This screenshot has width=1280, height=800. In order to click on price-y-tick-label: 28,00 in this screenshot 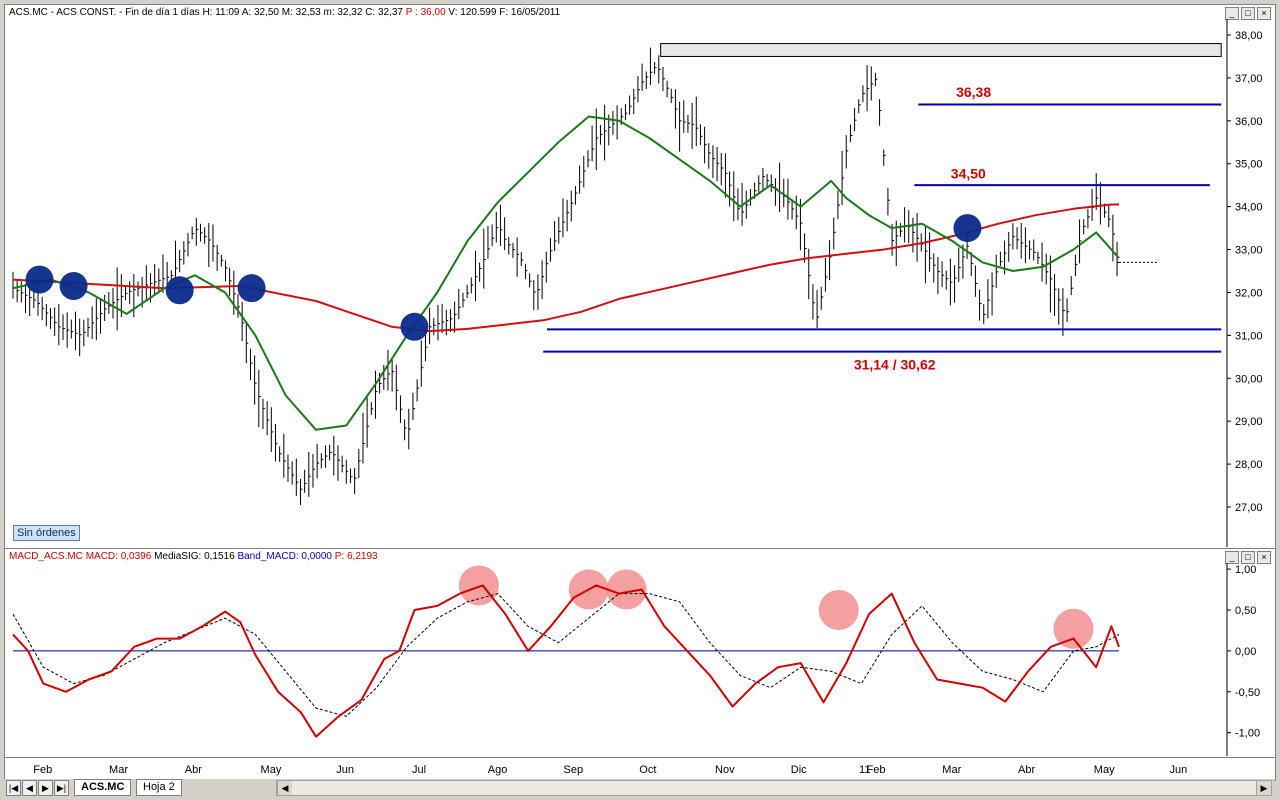, I will do `click(1249, 465)`.